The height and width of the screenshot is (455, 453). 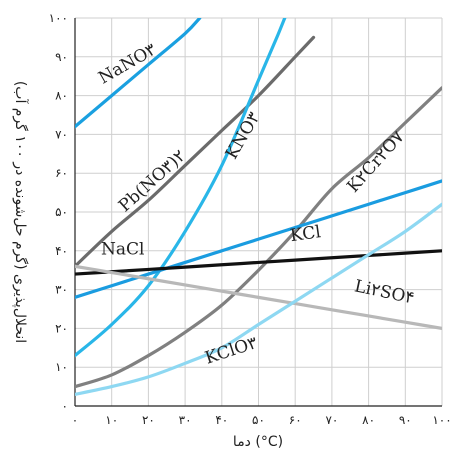 I want to click on y-tick-label: ۱۰۰, so click(x=58, y=18).